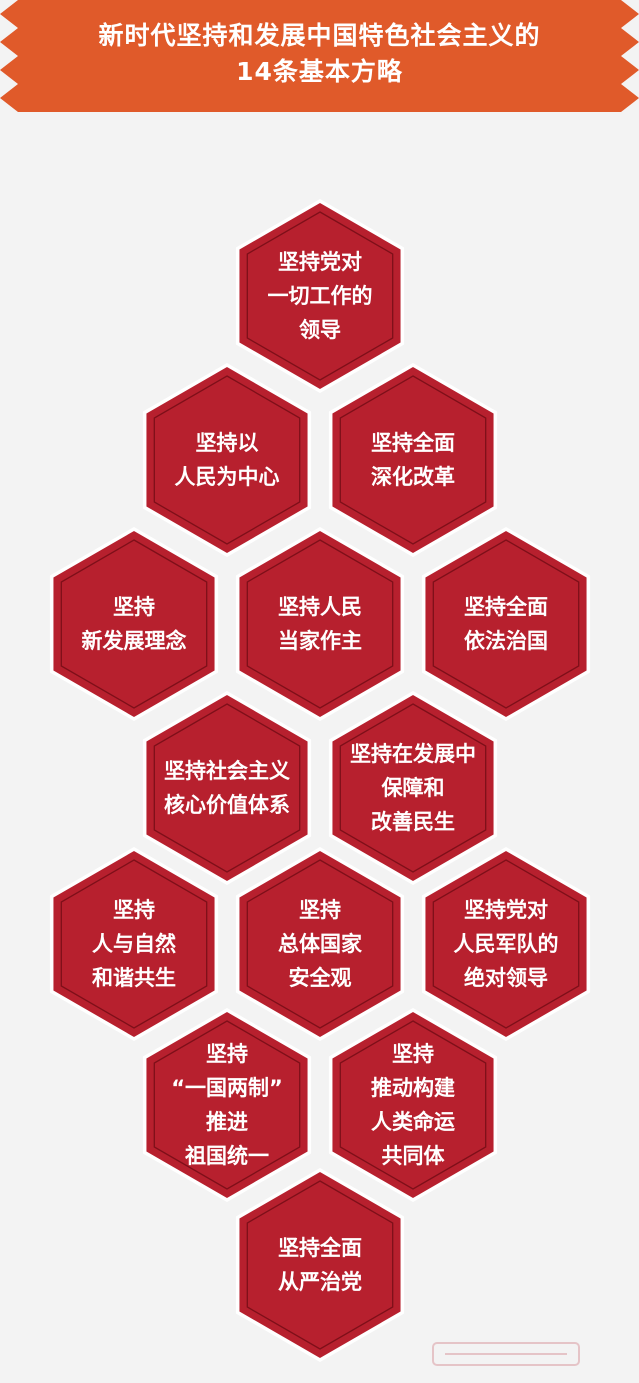 Image resolution: width=639 pixels, height=1383 pixels. I want to click on strategy-label: 坚持推动构建人类命运共同体, so click(413, 1105).